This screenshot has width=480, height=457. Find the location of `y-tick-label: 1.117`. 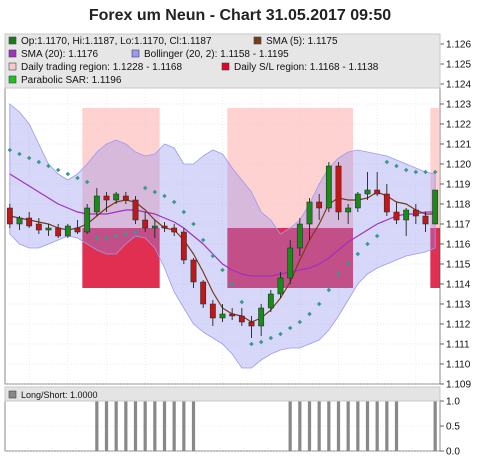

y-tick-label: 1.117 is located at coordinates (458, 225).